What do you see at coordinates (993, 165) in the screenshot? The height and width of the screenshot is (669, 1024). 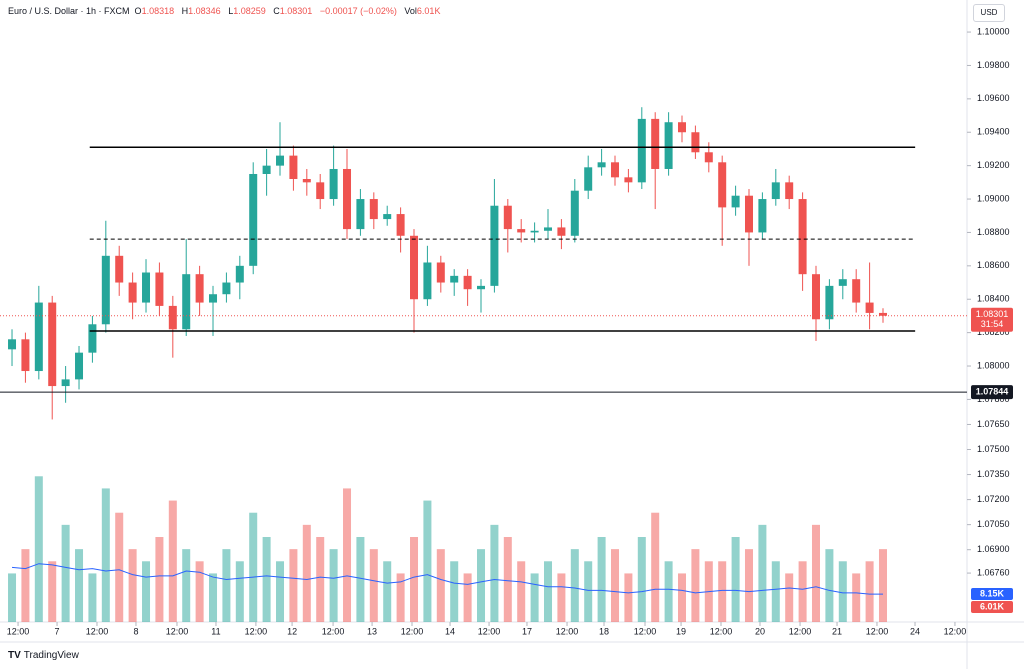 I see `y-tick-label: 1.09200` at bounding box center [993, 165].